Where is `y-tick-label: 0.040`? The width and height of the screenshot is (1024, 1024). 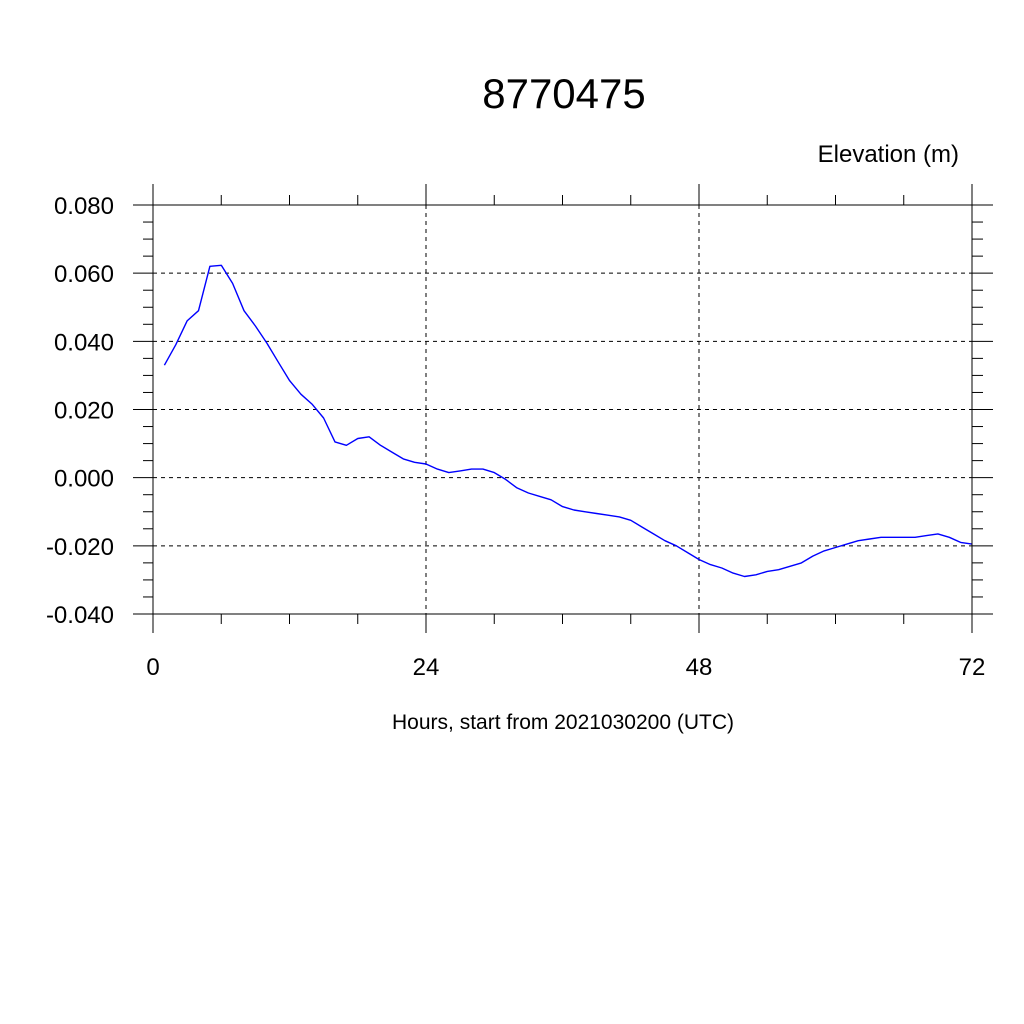 y-tick-label: 0.040 is located at coordinates (84, 342).